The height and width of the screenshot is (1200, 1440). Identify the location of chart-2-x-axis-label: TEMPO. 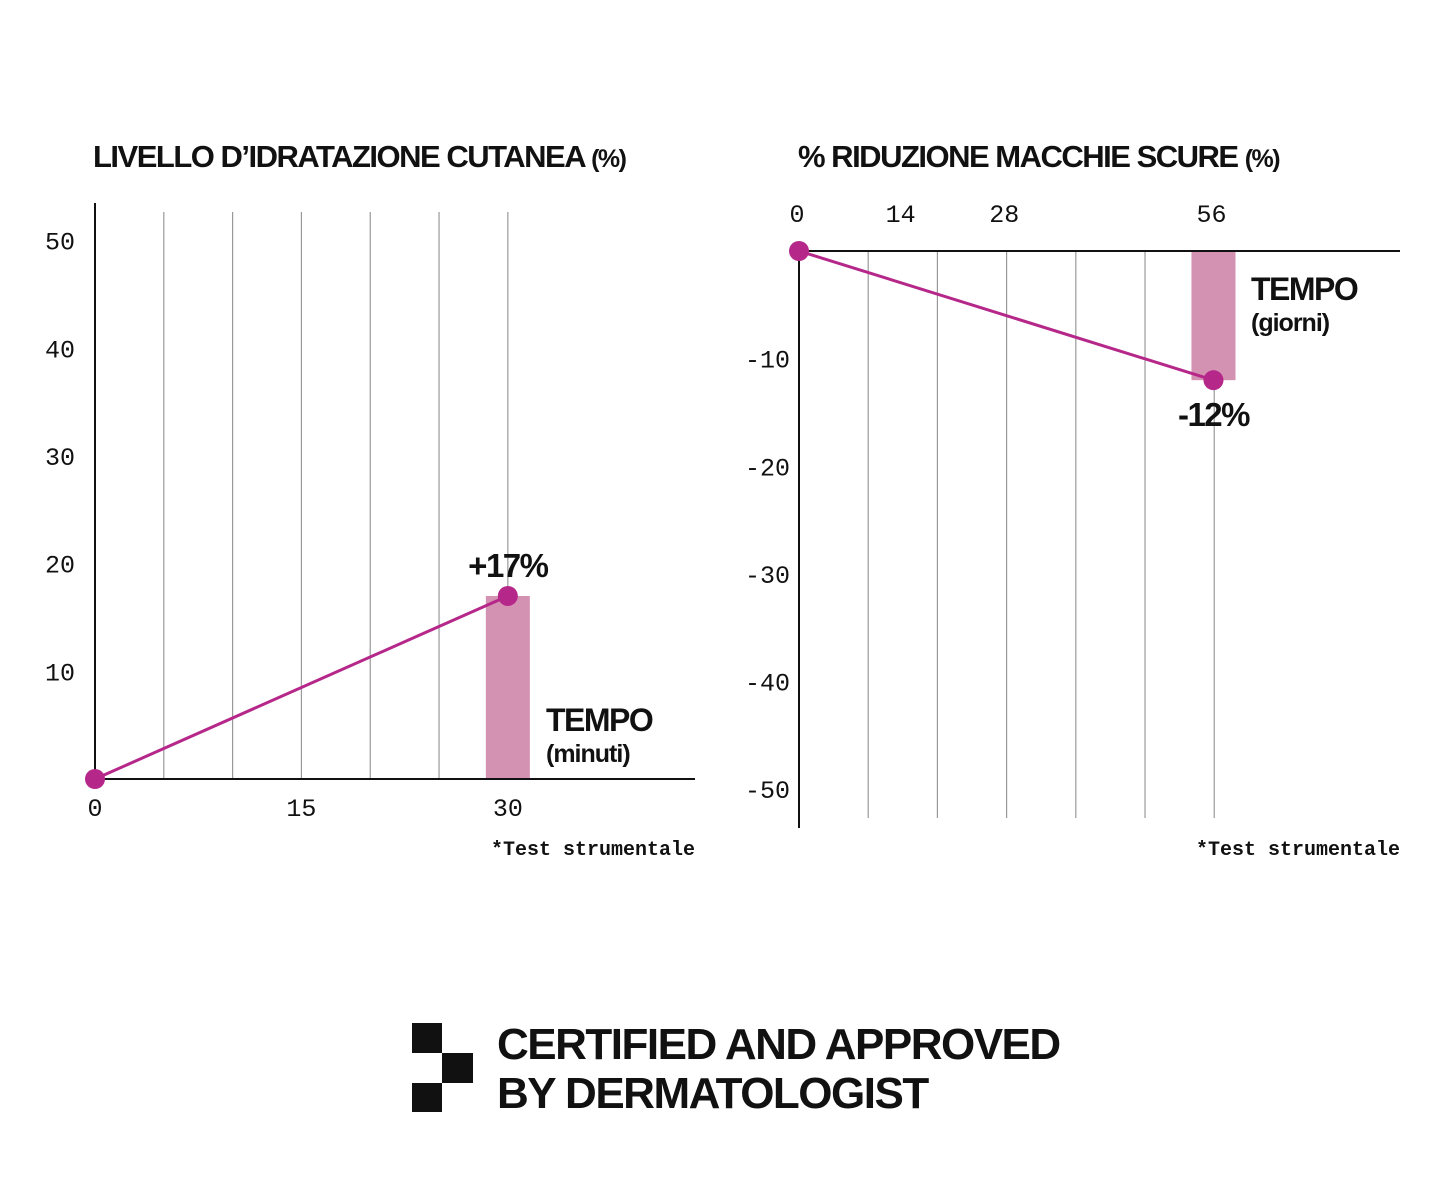
(1304, 289).